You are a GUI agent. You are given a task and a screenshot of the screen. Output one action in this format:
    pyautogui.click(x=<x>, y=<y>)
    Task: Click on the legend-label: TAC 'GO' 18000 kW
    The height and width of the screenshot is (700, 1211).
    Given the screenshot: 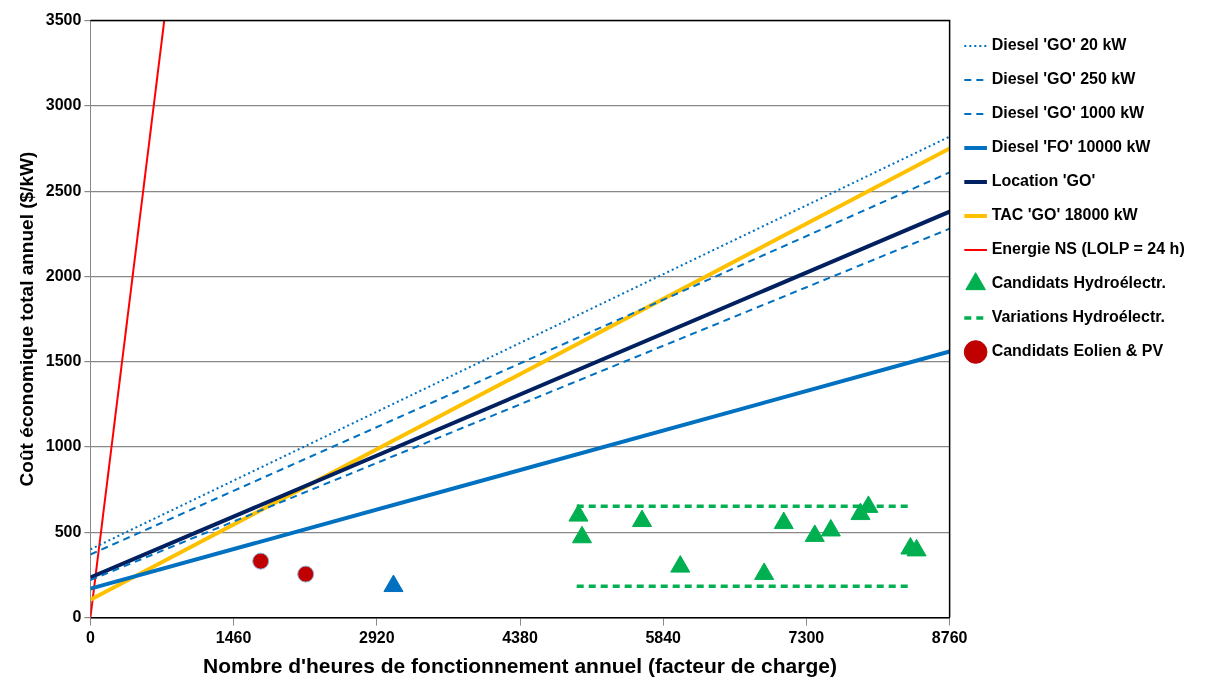 What is the action you would take?
    pyautogui.click(x=1065, y=215)
    